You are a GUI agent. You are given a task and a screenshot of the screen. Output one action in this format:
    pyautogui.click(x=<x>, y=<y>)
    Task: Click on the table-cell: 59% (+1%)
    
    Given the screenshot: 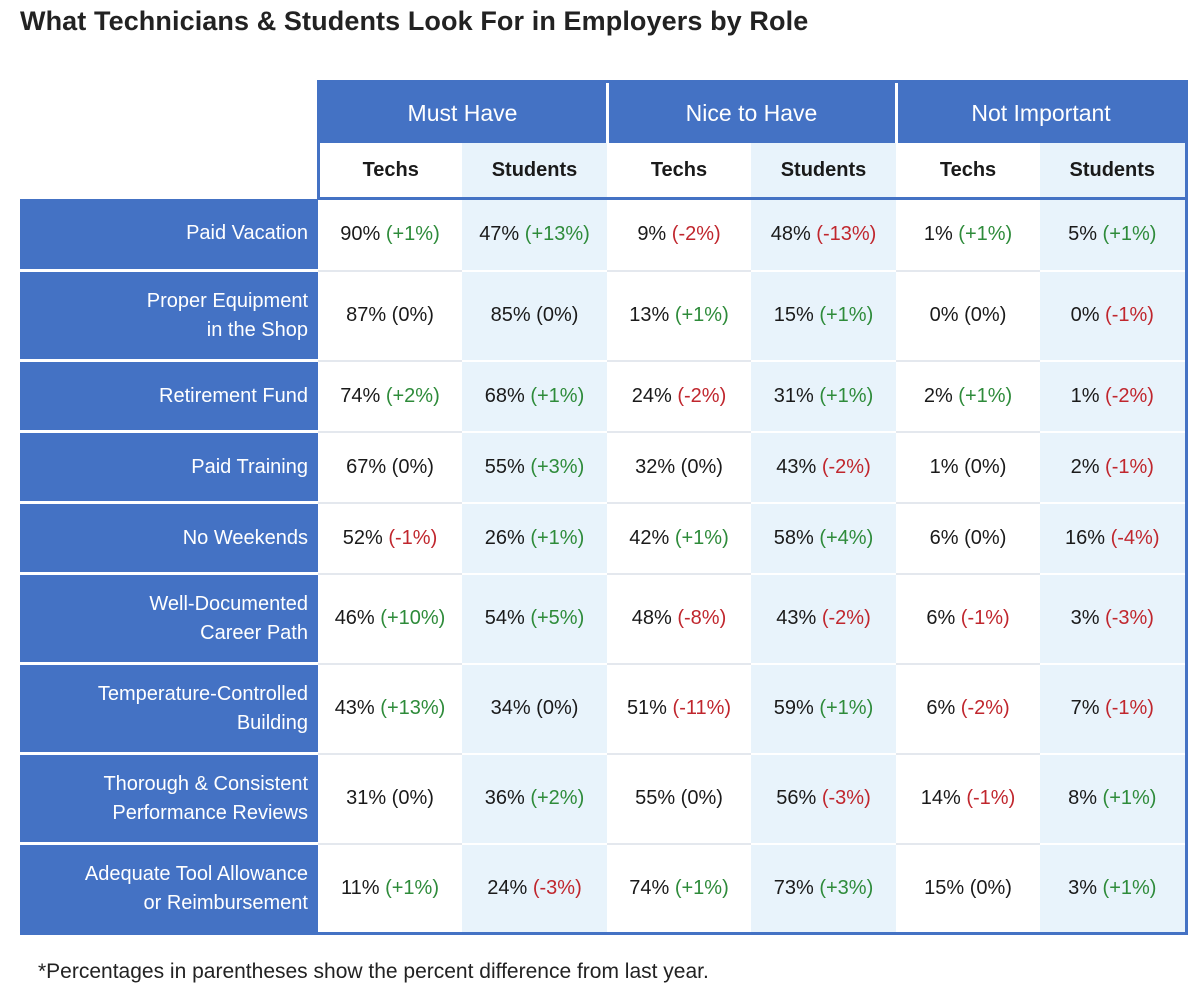 What is the action you would take?
    pyautogui.click(x=824, y=709)
    